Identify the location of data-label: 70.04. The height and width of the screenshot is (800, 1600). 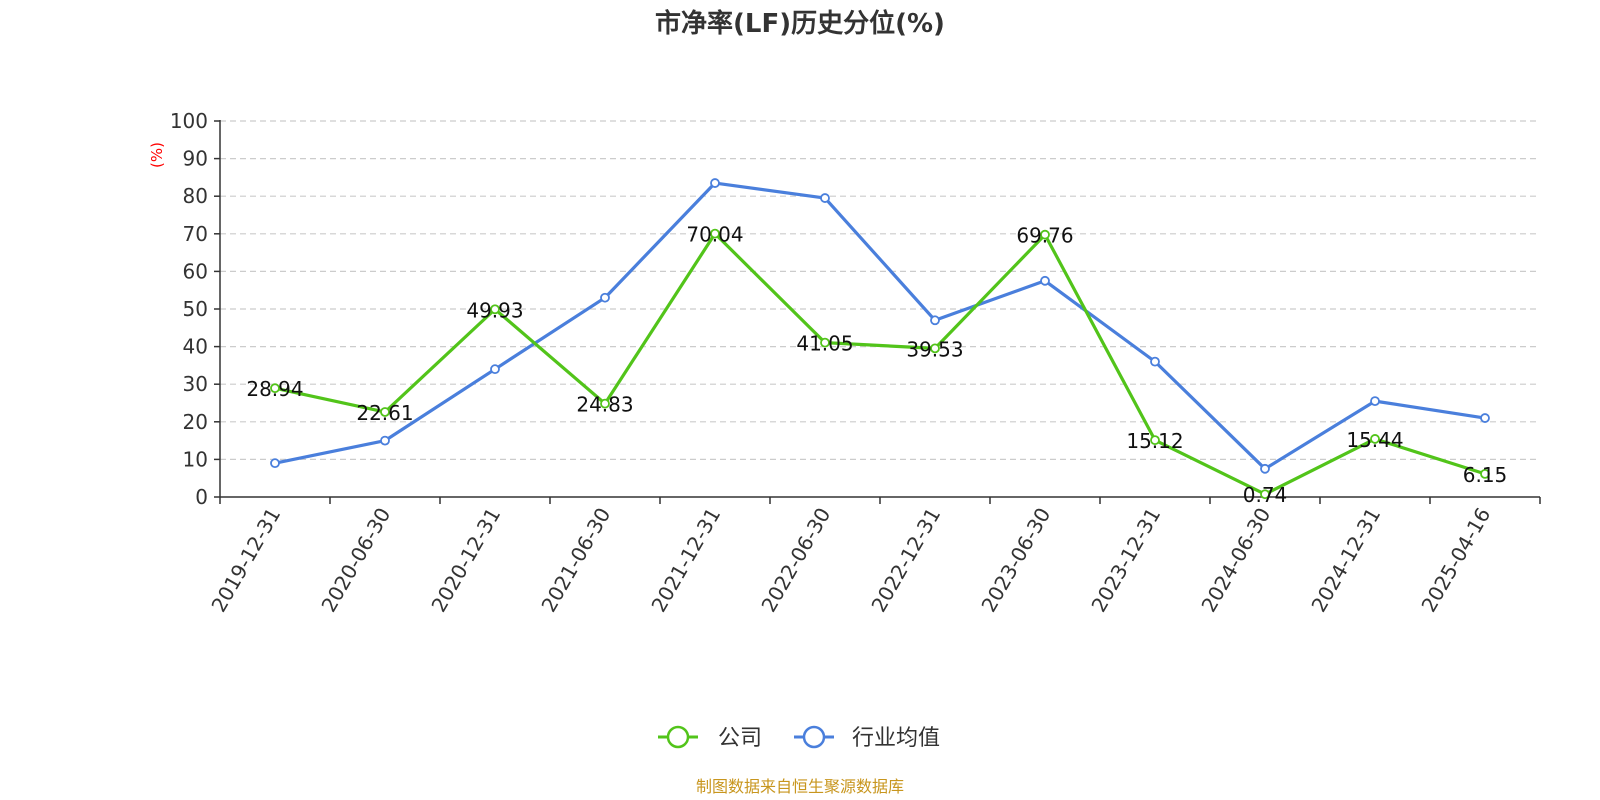
(714, 235).